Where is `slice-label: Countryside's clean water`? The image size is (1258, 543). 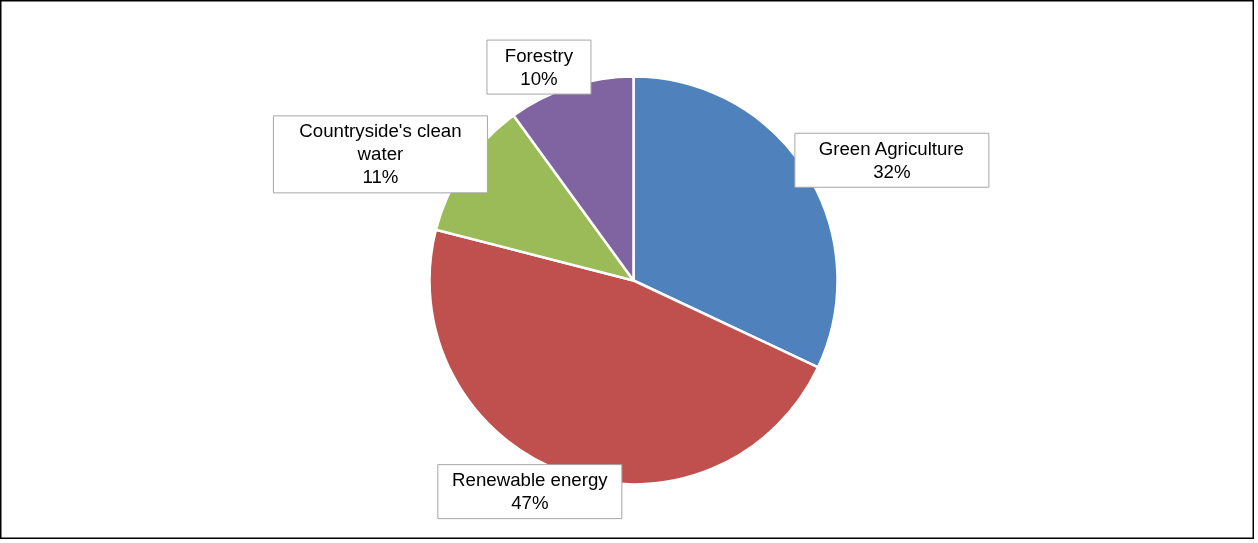
slice-label: Countryside's clean water is located at coordinates (380, 142).